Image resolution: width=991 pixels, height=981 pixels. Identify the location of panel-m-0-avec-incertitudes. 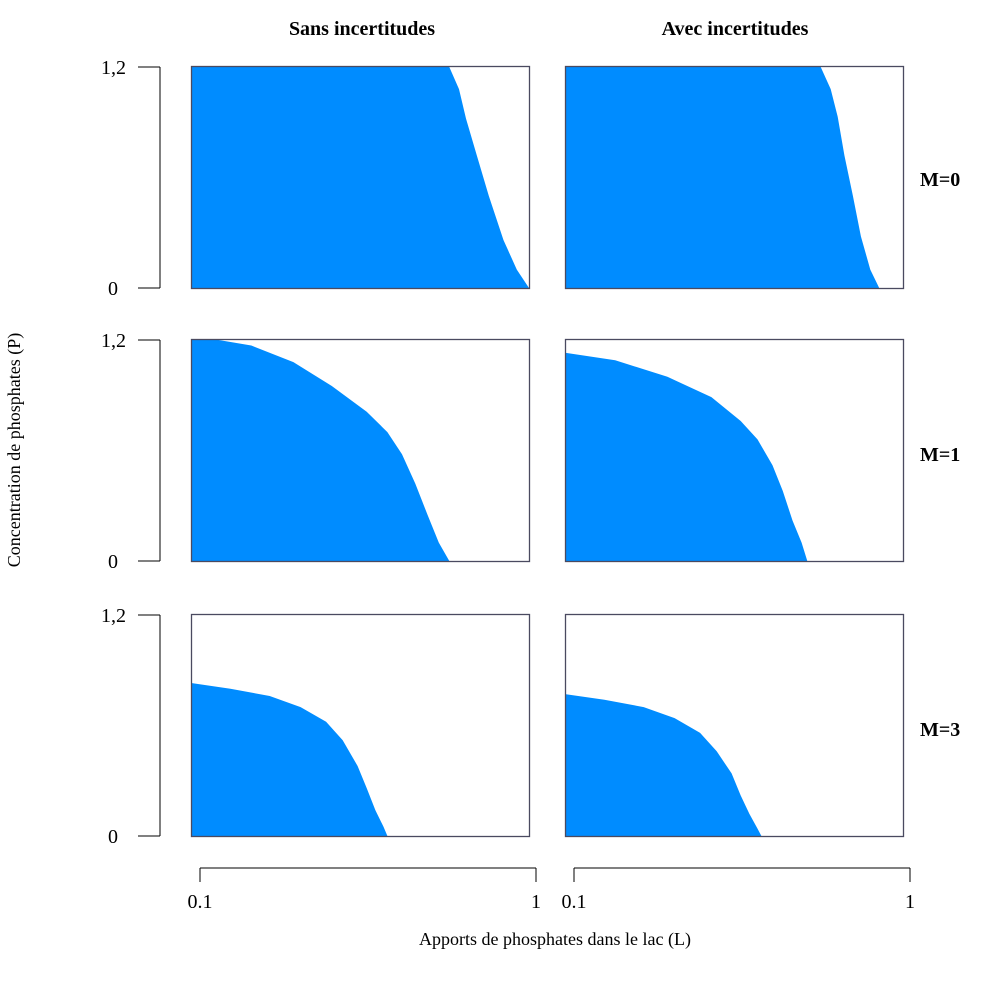
(734, 177).